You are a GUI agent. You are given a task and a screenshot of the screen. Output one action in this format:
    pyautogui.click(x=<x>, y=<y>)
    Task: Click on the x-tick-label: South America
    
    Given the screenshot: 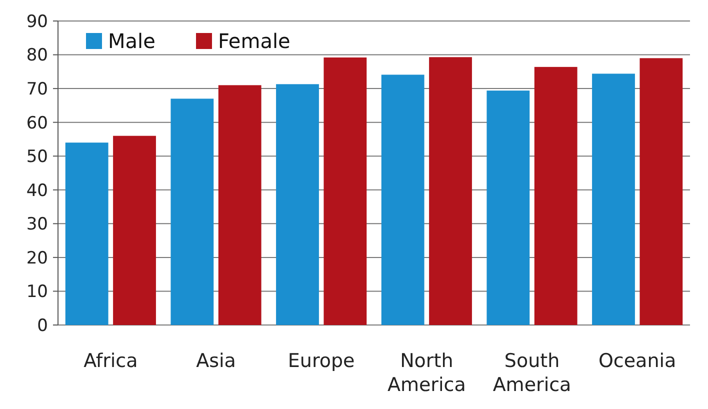 What is the action you would take?
    pyautogui.click(x=532, y=373)
    